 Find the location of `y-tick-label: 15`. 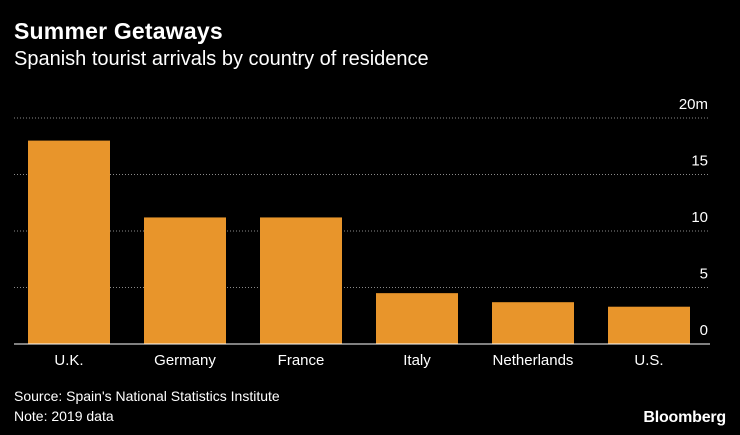

y-tick-label: 15 is located at coordinates (699, 161).